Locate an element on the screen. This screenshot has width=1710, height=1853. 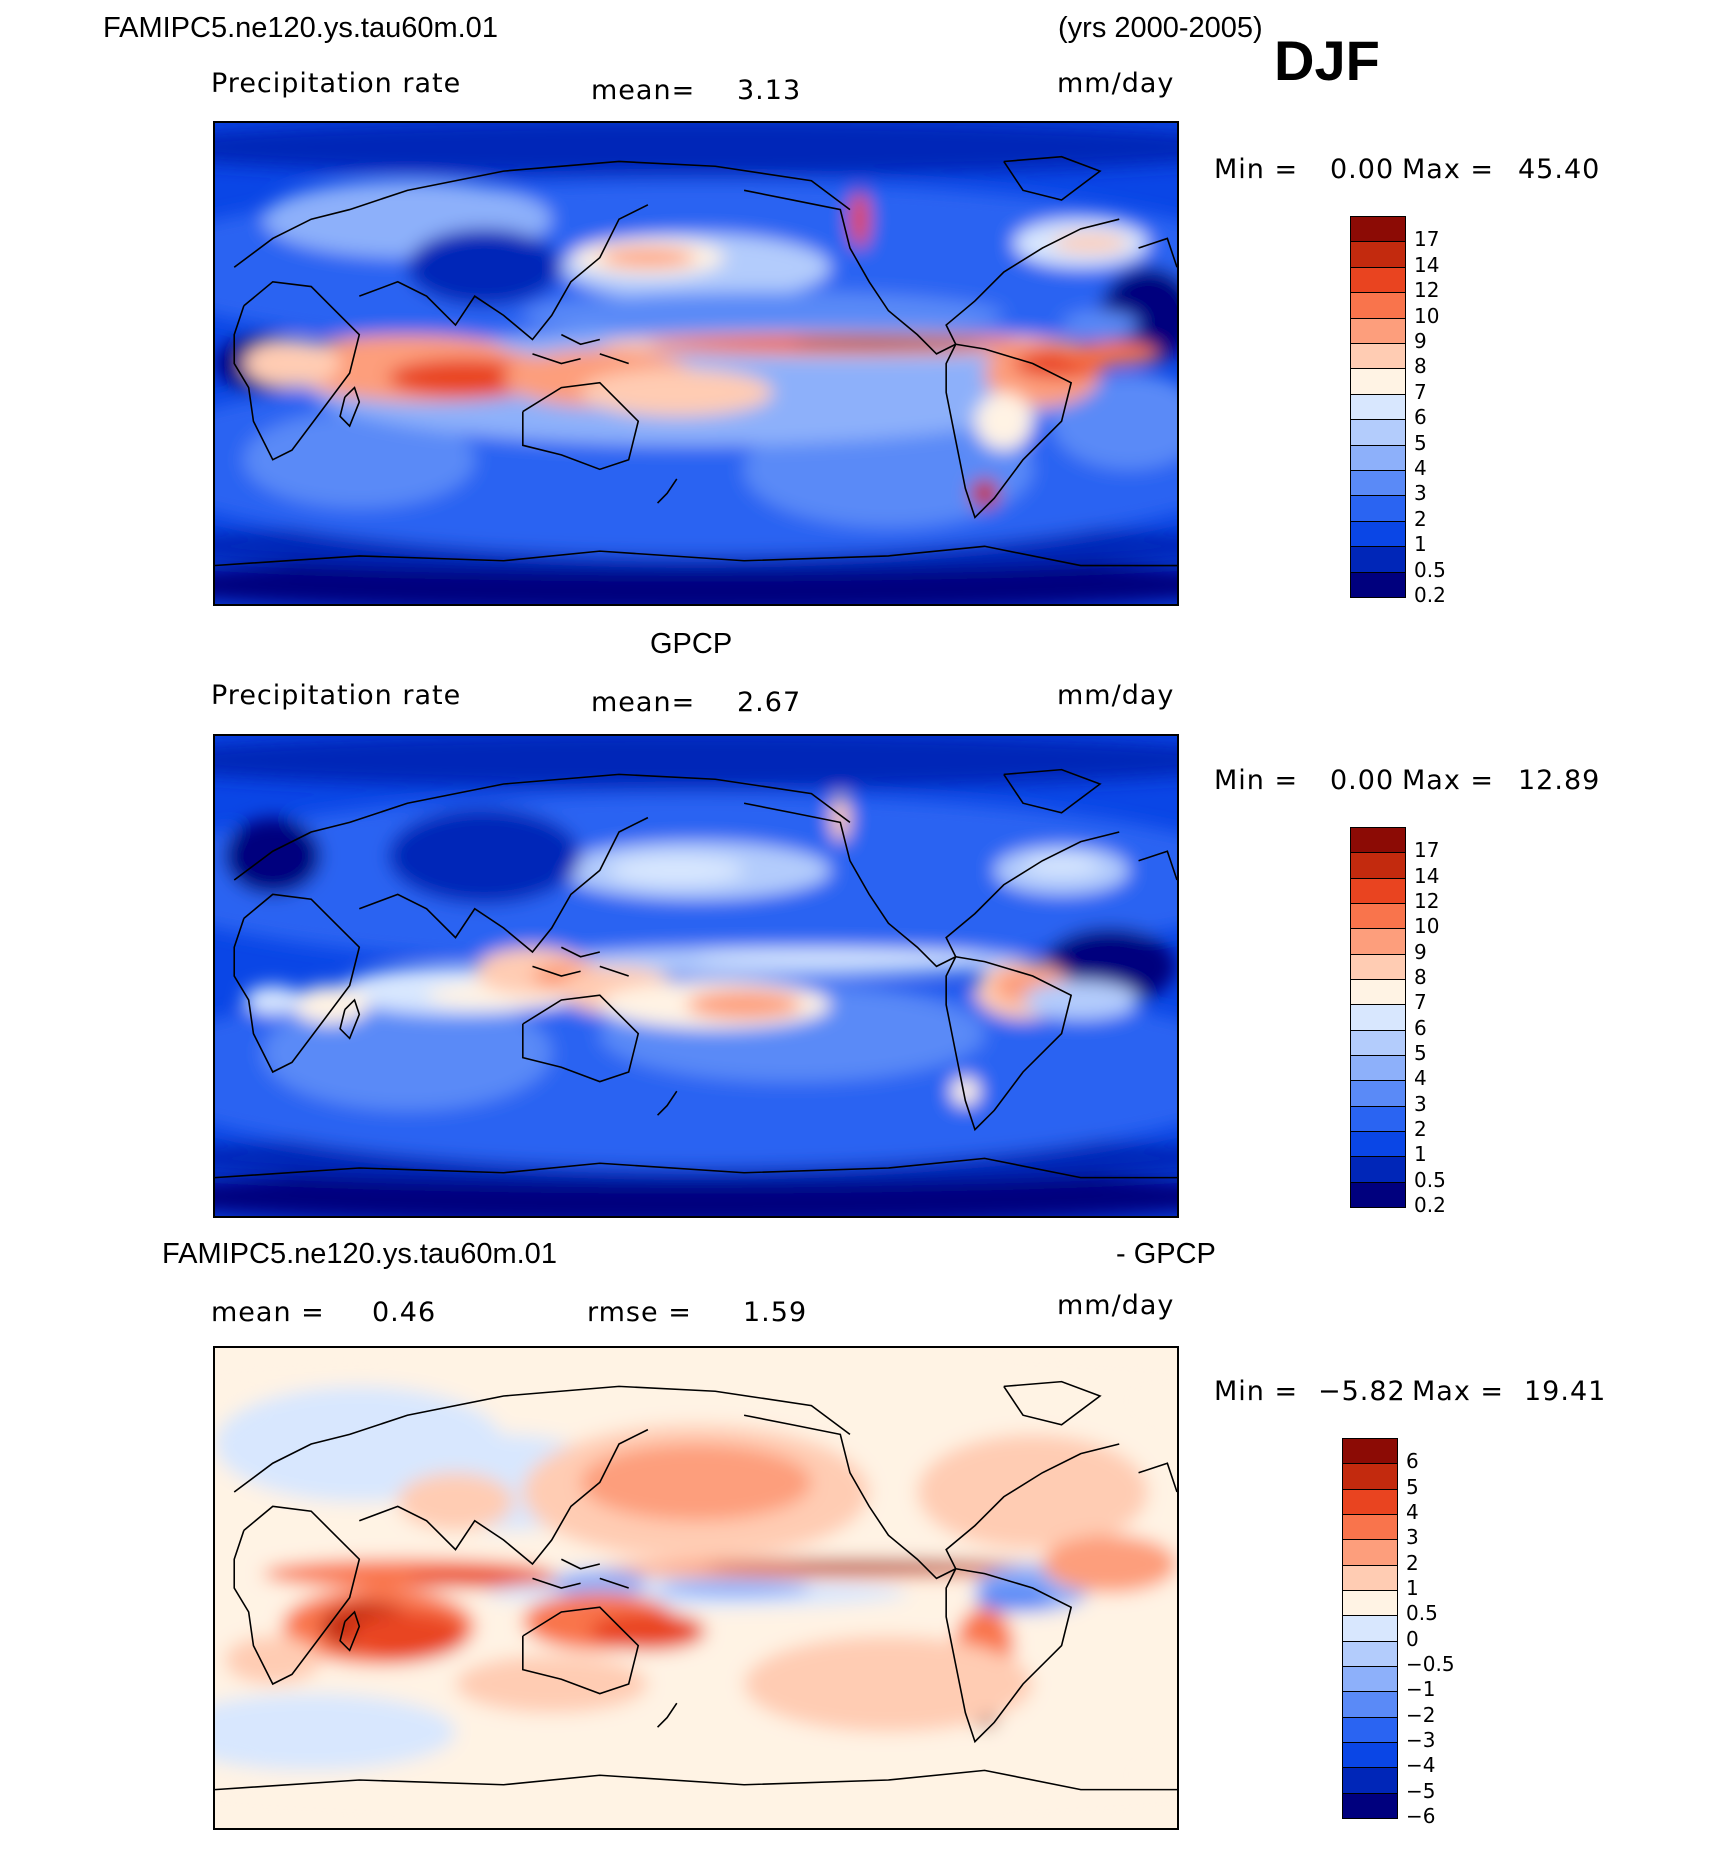
colorbar-tick-label: −3 is located at coordinates (1421, 1740).